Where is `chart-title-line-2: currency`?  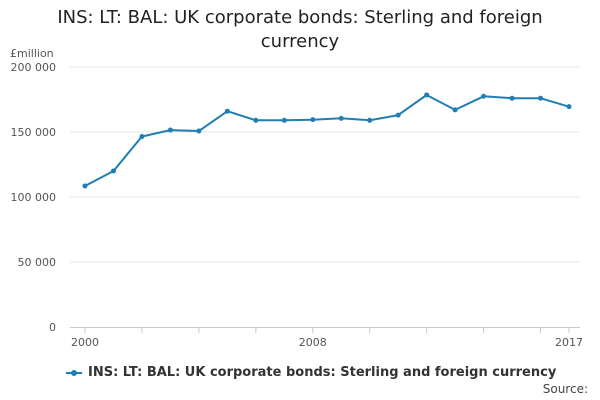
chart-title-line-2: currency is located at coordinates (300, 41).